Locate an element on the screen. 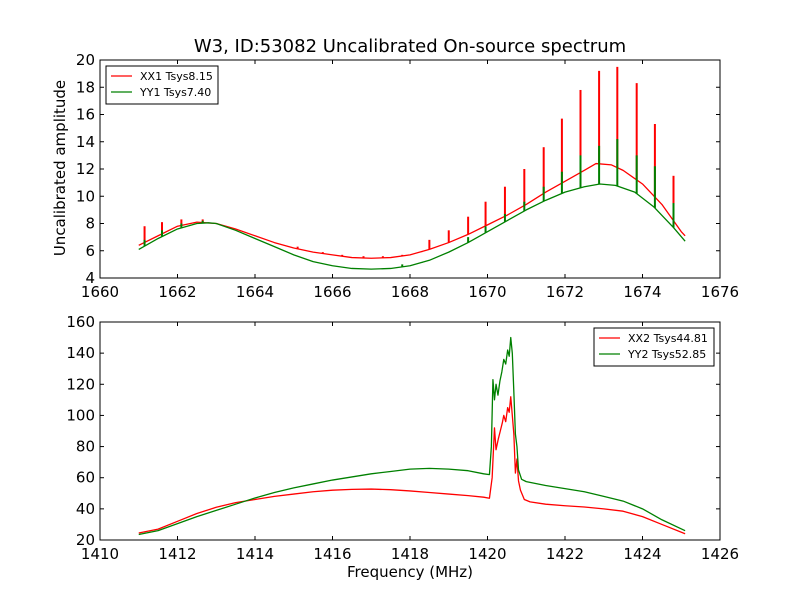 Image resolution: width=800 pixels, height=600 pixels. x-tick-label: 1416 is located at coordinates (332, 554).